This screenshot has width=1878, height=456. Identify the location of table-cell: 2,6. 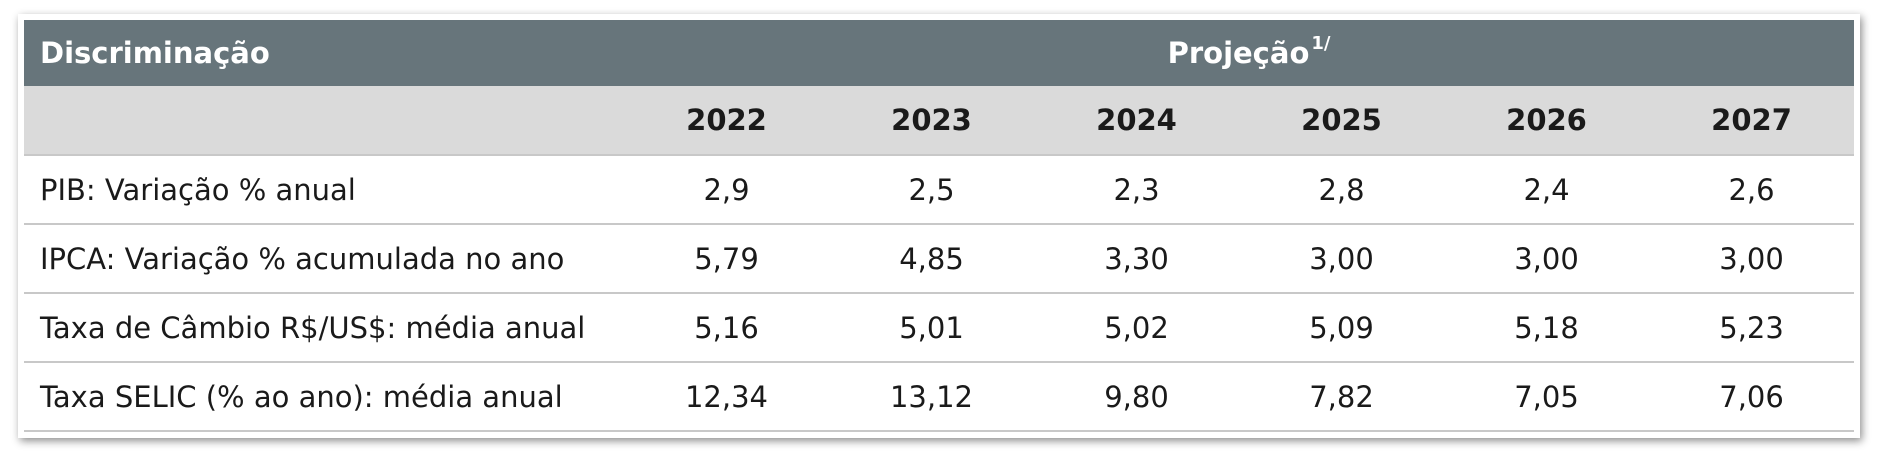
(1752, 189).